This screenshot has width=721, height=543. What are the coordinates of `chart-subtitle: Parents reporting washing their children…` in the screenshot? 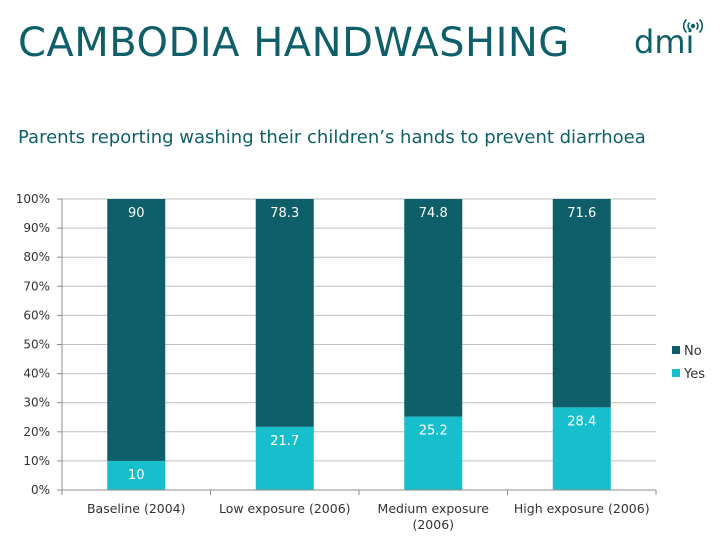 It's located at (332, 137).